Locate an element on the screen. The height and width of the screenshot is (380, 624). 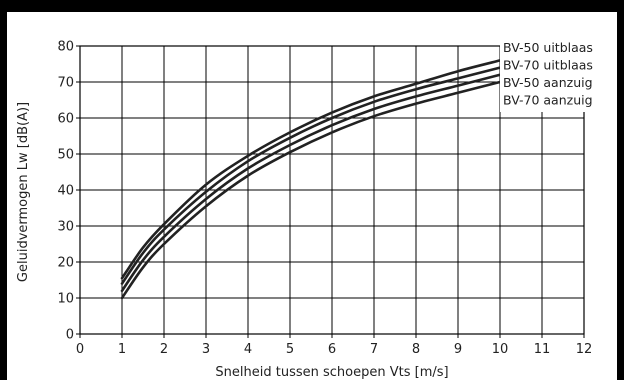
x-tick-label: 5 is located at coordinates (290, 349).